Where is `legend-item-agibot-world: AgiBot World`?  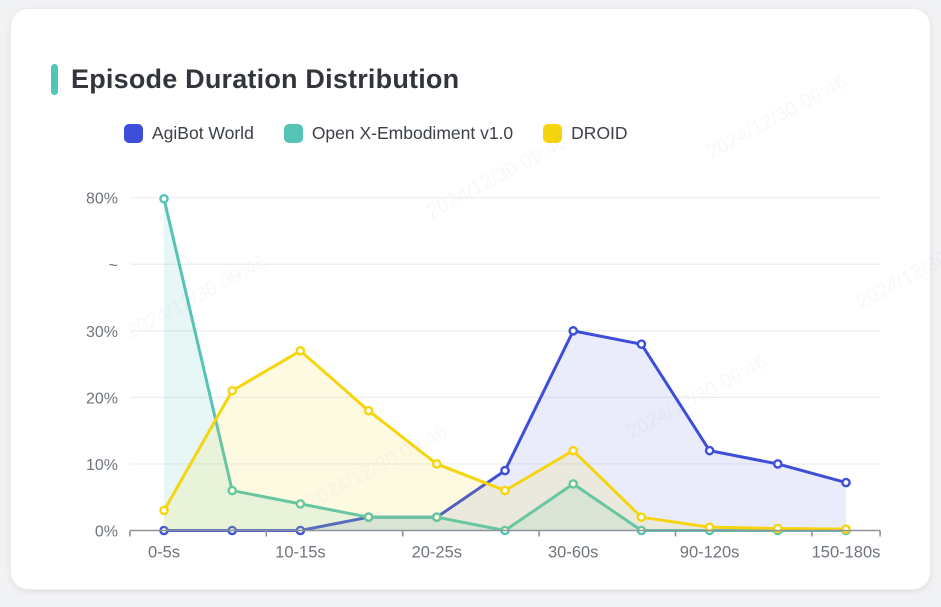 legend-item-agibot-world: AgiBot World is located at coordinates (189, 133).